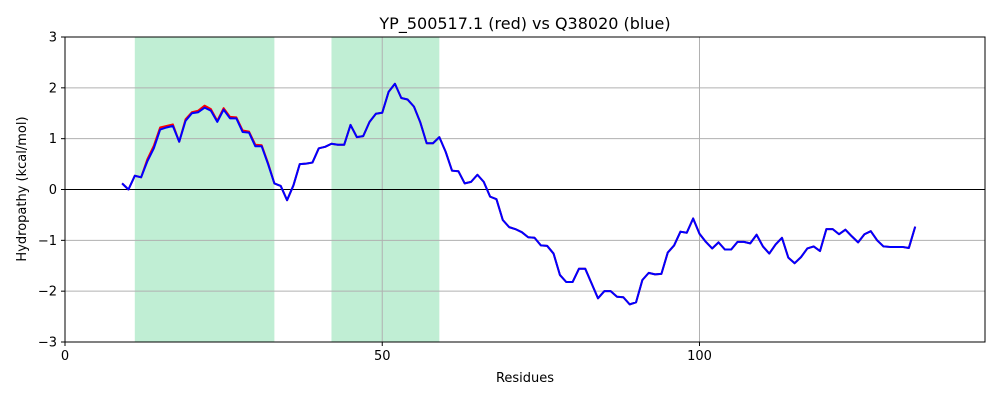 The width and height of the screenshot is (1000, 400). I want to click on y-tick-label: 3, so click(53, 38).